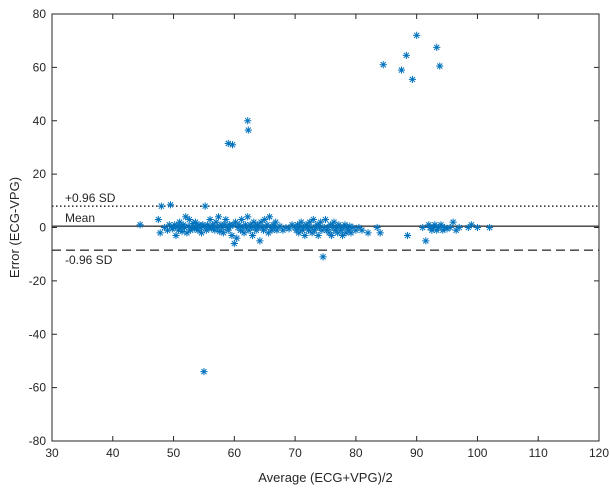 This screenshot has width=610, height=489. I want to click on y-axis-title: Error (ECG-VPG), so click(14, 227).